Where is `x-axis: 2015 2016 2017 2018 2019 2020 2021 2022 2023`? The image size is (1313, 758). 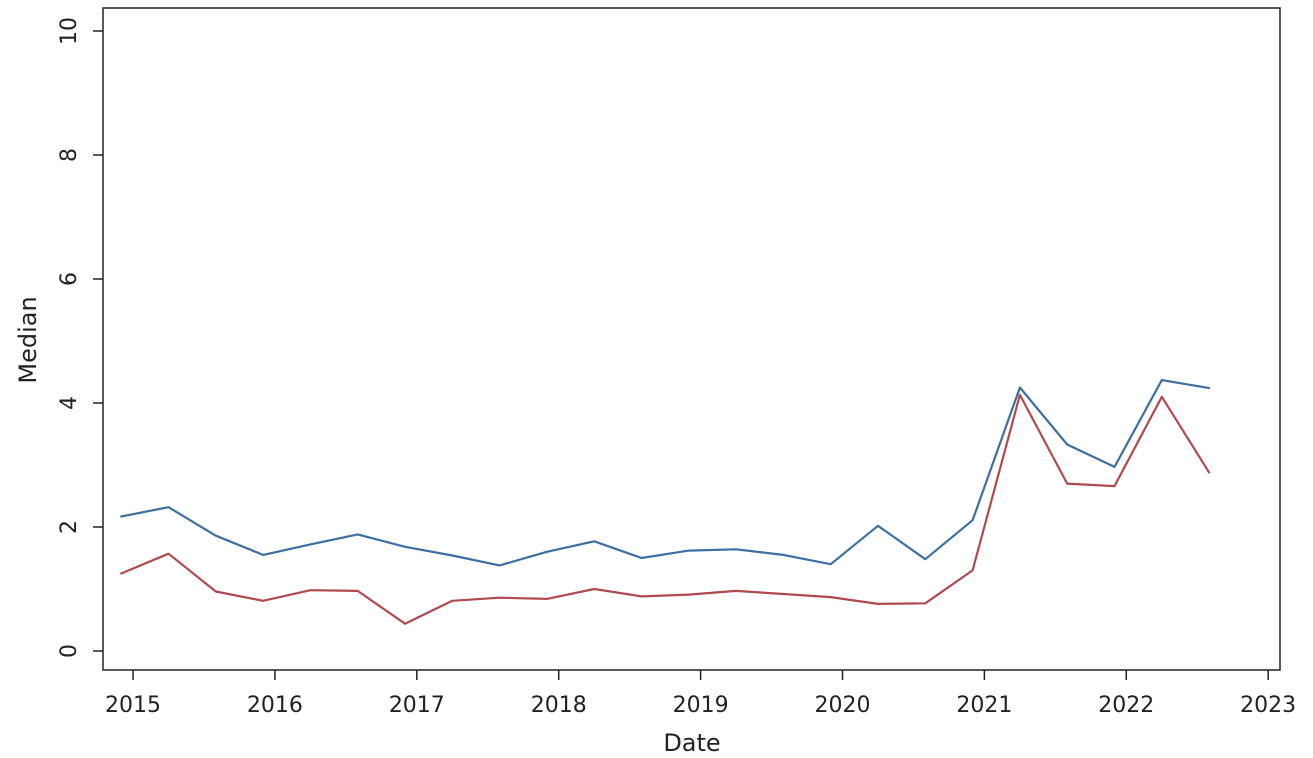 x-axis: 2015 2016 2017 2018 2019 2020 2021 2022 2023 is located at coordinates (700, 694).